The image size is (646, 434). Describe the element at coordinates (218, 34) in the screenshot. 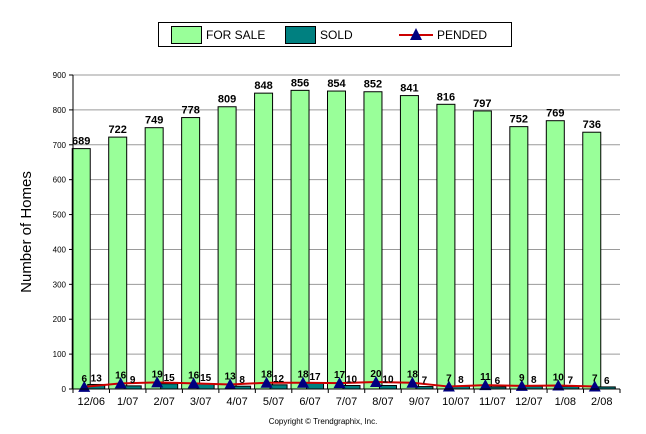

I see `legend-item-for-sale: FOR SALE` at that location.